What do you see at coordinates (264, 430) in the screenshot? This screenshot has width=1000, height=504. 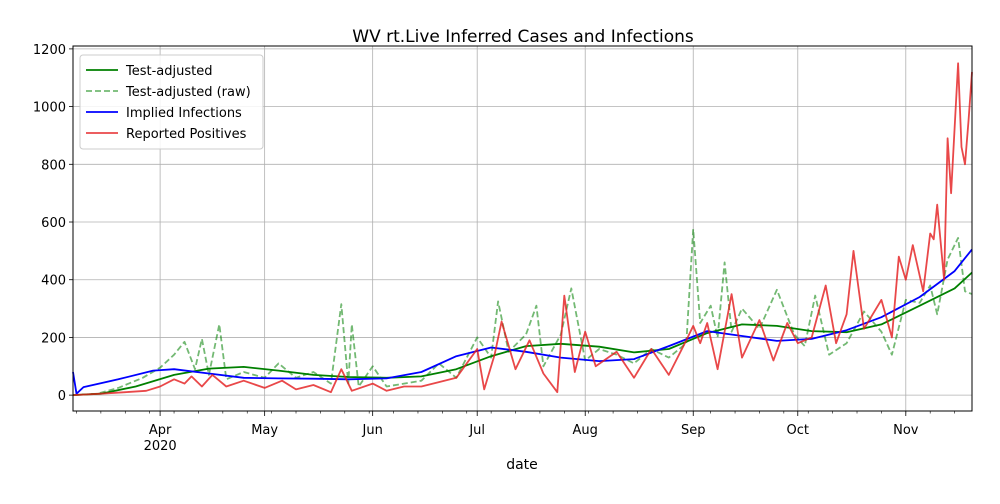 I see `x-tick-label: May` at bounding box center [264, 430].